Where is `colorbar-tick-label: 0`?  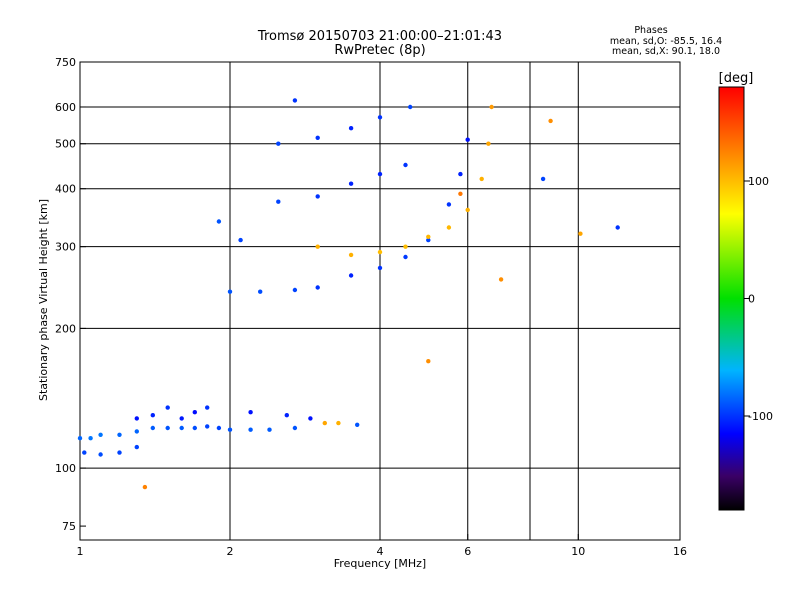
colorbar-tick-label: 0 is located at coordinates (751, 299).